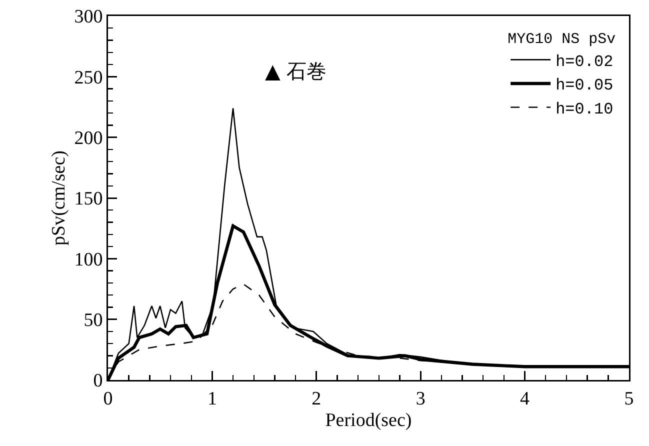 Image resolution: width=649 pixels, height=446 pixels. What do you see at coordinates (212, 399) in the screenshot?
I see `x-tick-label: 1` at bounding box center [212, 399].